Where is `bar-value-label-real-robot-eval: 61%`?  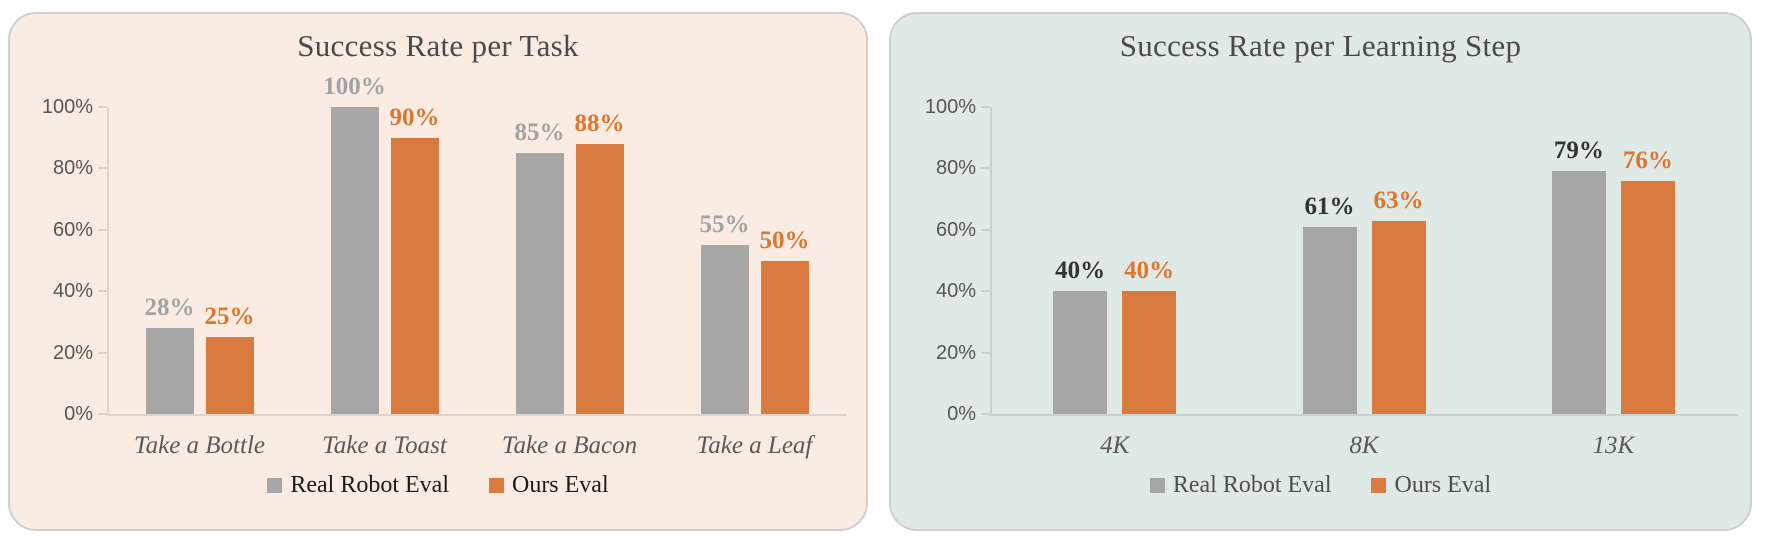 bar-value-label-real-robot-eval: 61% is located at coordinates (1329, 206).